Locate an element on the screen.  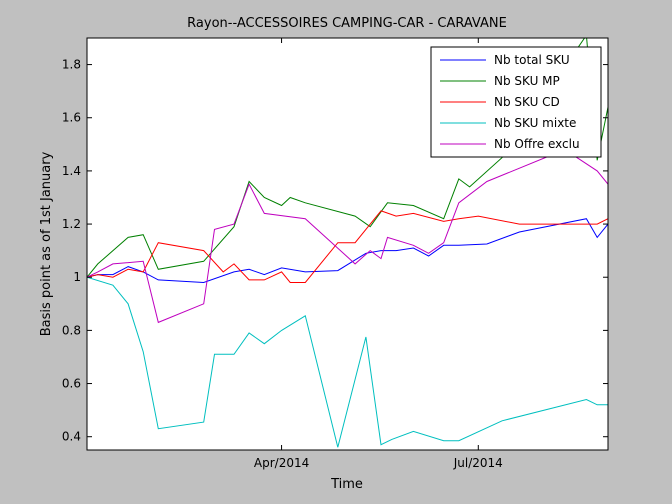
y-tick-label: 0.6 is located at coordinates (71, 384).